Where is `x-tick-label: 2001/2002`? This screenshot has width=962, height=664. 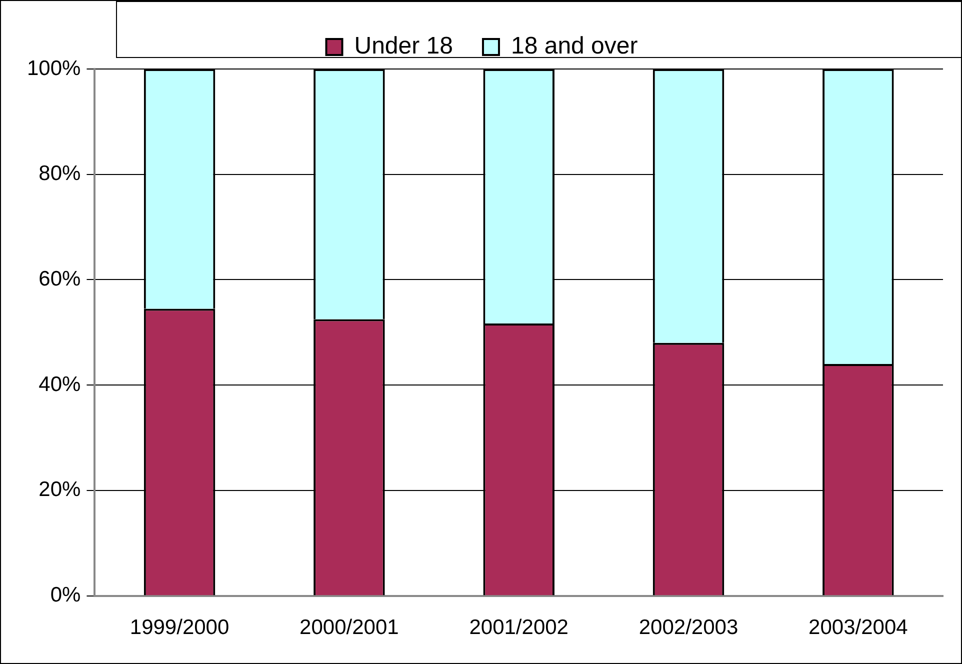
x-tick-label: 2001/2002 is located at coordinates (518, 628).